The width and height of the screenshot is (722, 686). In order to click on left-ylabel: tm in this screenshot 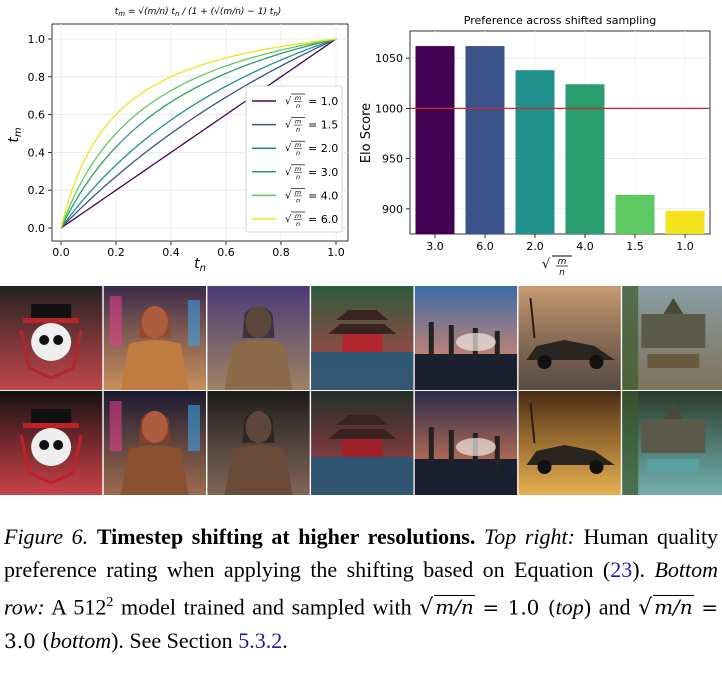, I will do `click(15, 135)`.